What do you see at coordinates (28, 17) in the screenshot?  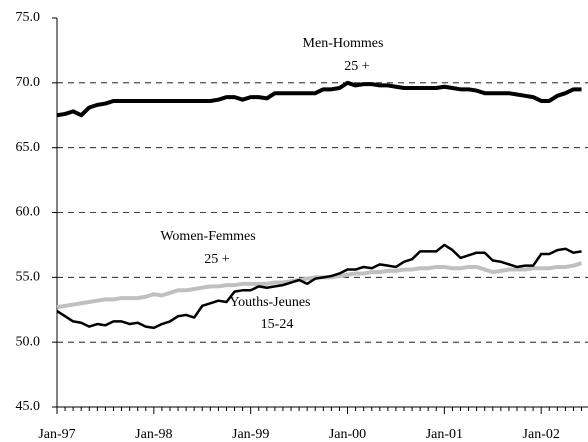 I see `y-tick-label: 75.0` at bounding box center [28, 17].